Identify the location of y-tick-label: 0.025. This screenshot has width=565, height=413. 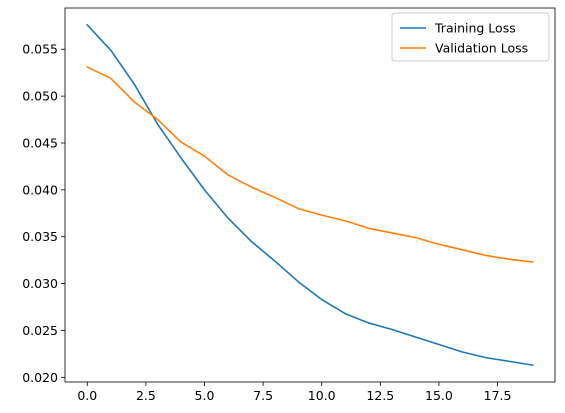
(40, 330).